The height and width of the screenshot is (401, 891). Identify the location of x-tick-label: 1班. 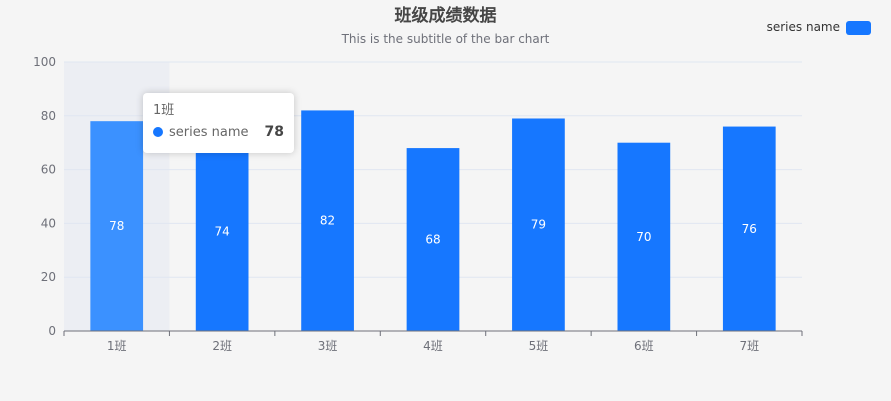
(117, 346).